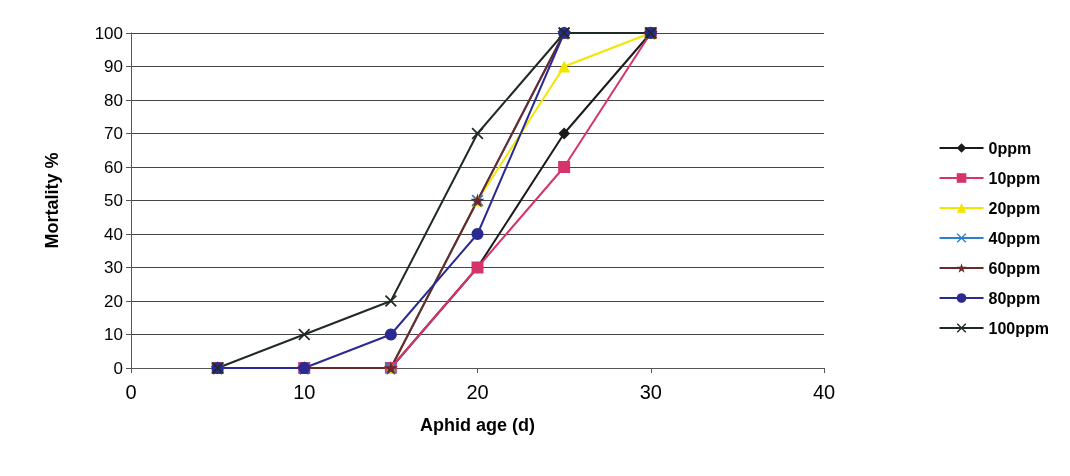 The image size is (1070, 476). What do you see at coordinates (108, 33) in the screenshot?
I see `y-tick-label: 100` at bounding box center [108, 33].